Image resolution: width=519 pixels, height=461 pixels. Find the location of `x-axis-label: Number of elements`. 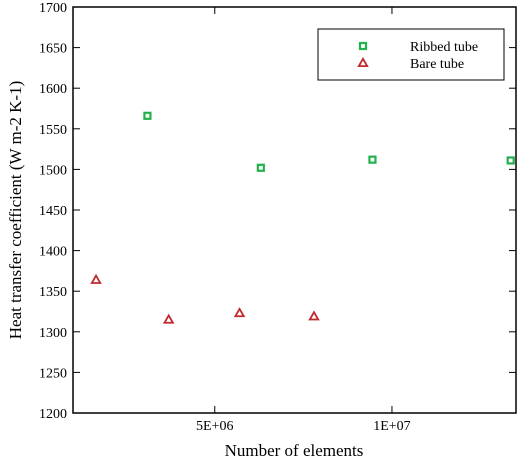

x-axis-label: Number of elements is located at coordinates (294, 450).